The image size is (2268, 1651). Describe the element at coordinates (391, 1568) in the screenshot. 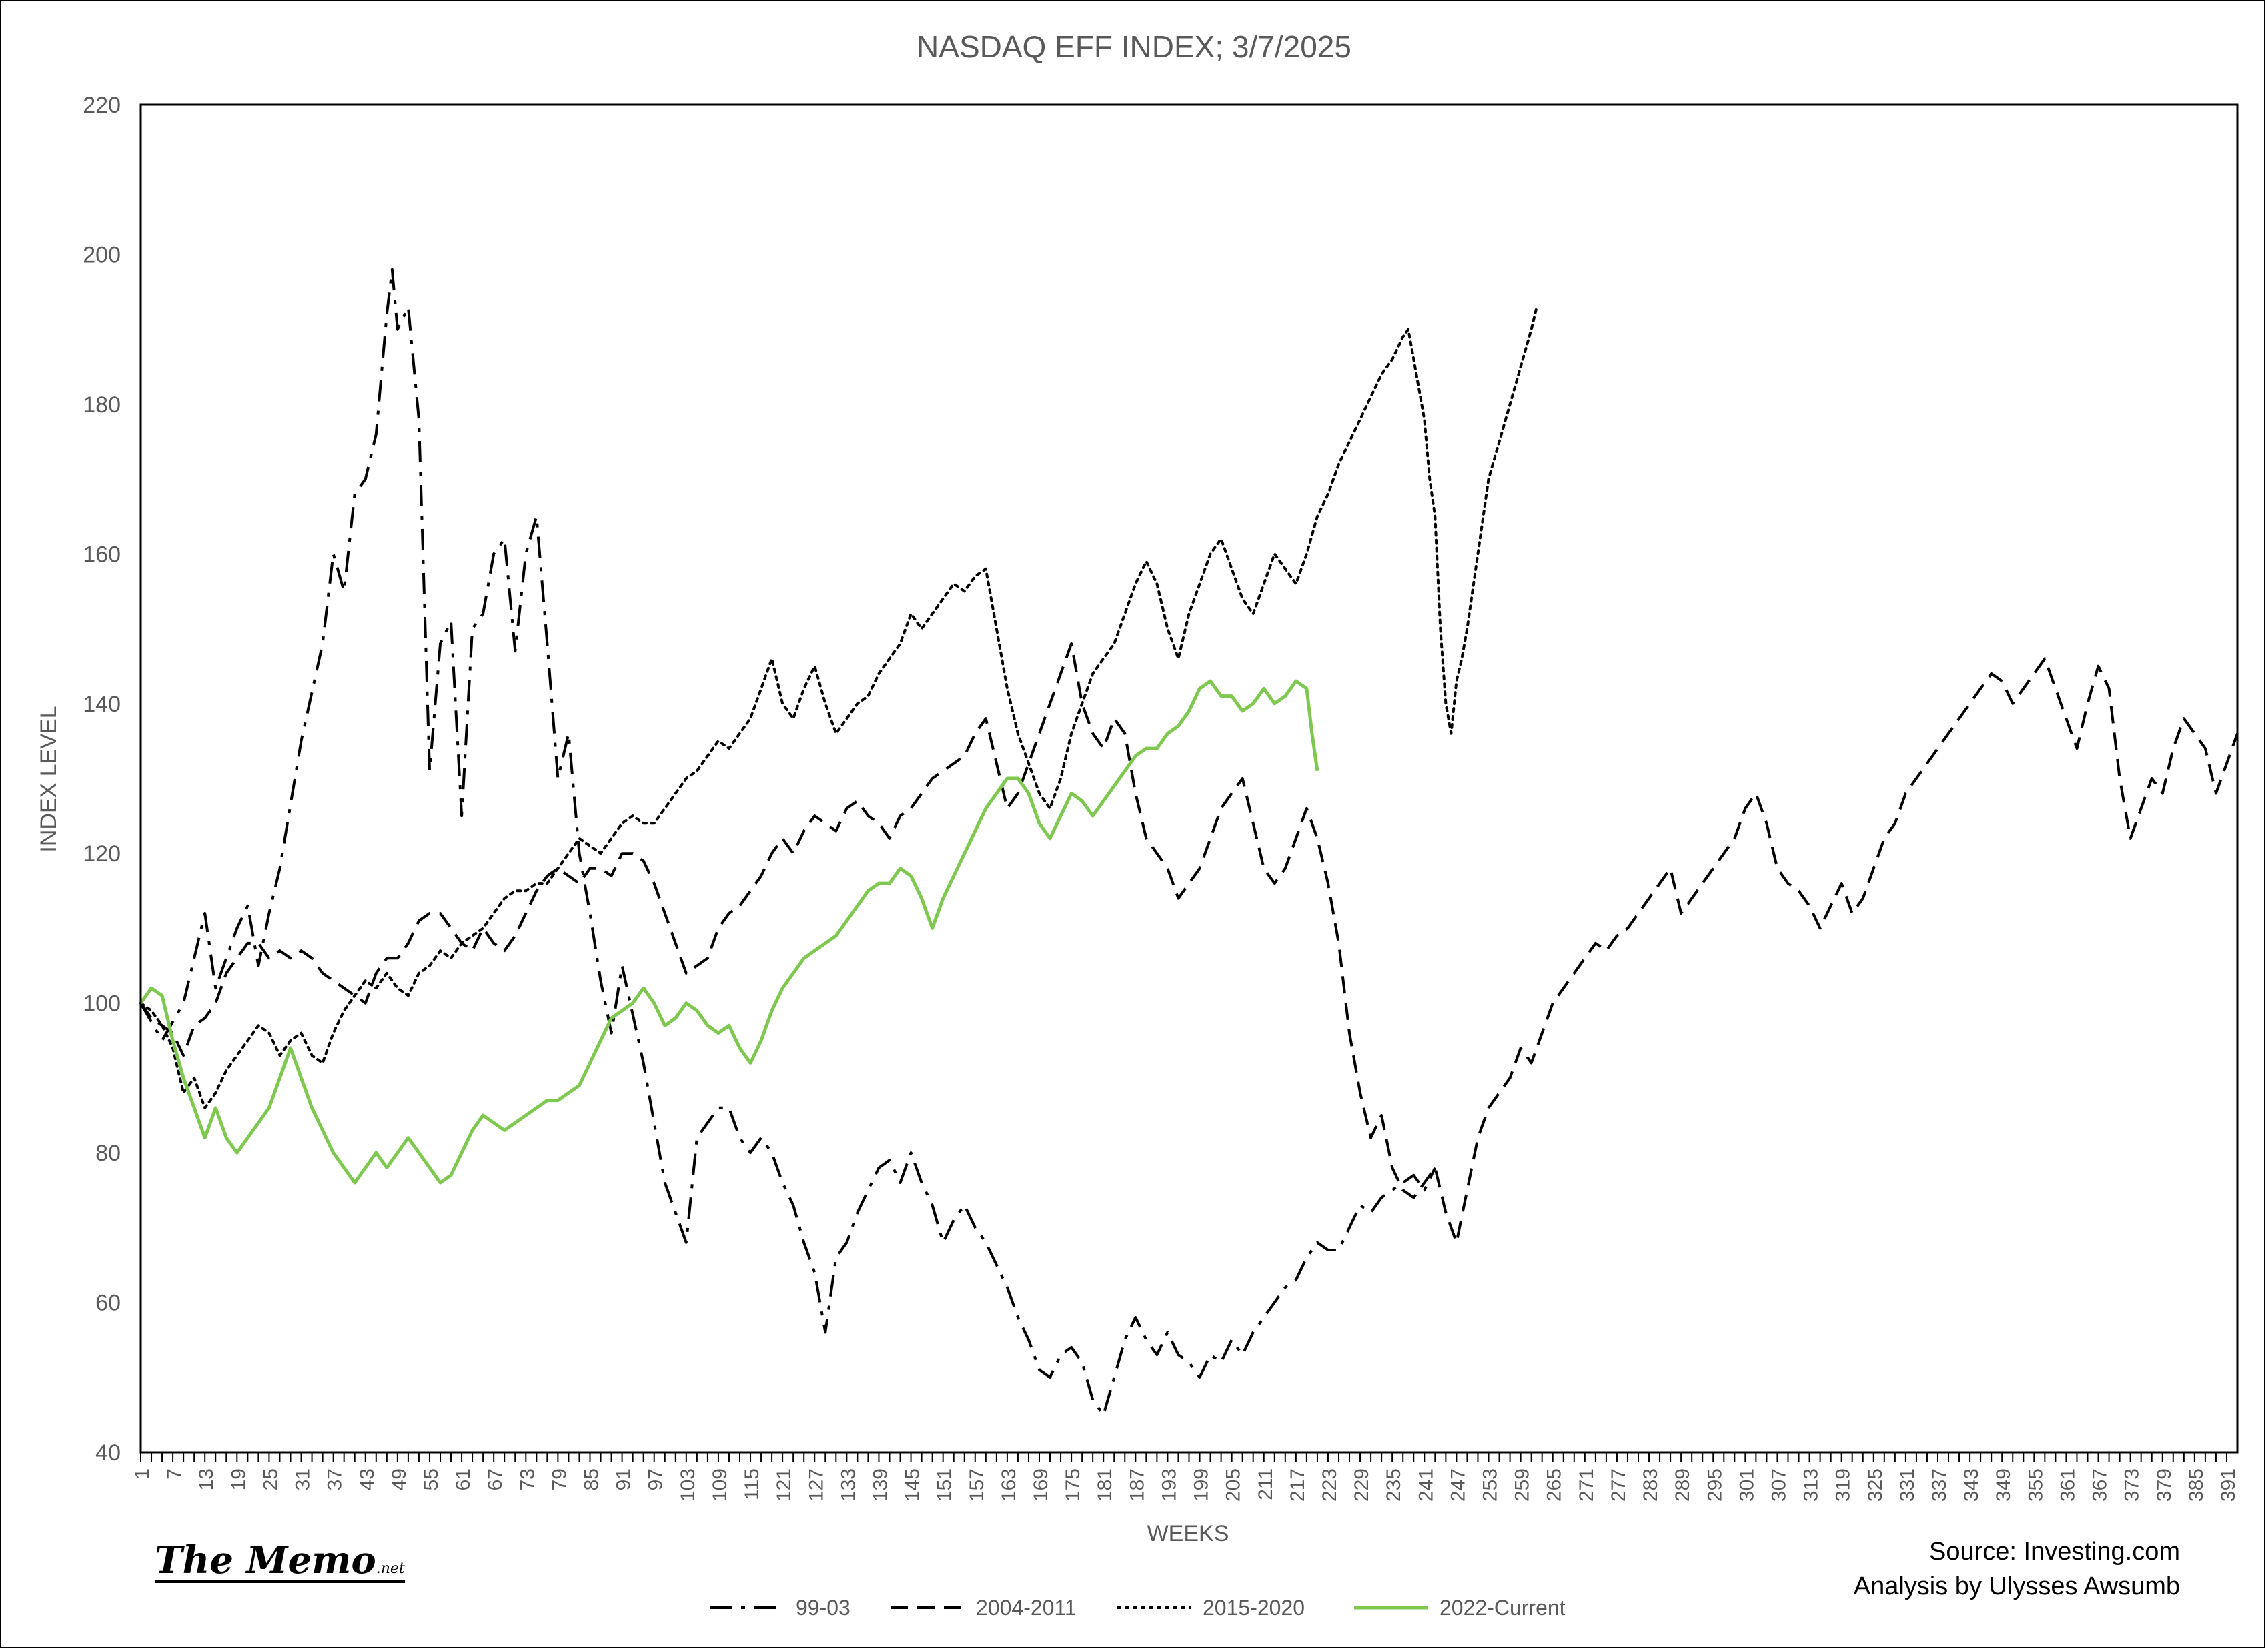

I see `brand-suffix: .net` at that location.